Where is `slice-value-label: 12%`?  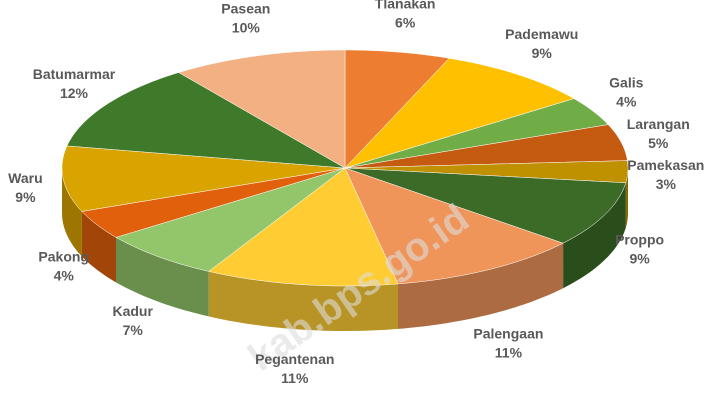 slice-value-label: 12% is located at coordinates (74, 93).